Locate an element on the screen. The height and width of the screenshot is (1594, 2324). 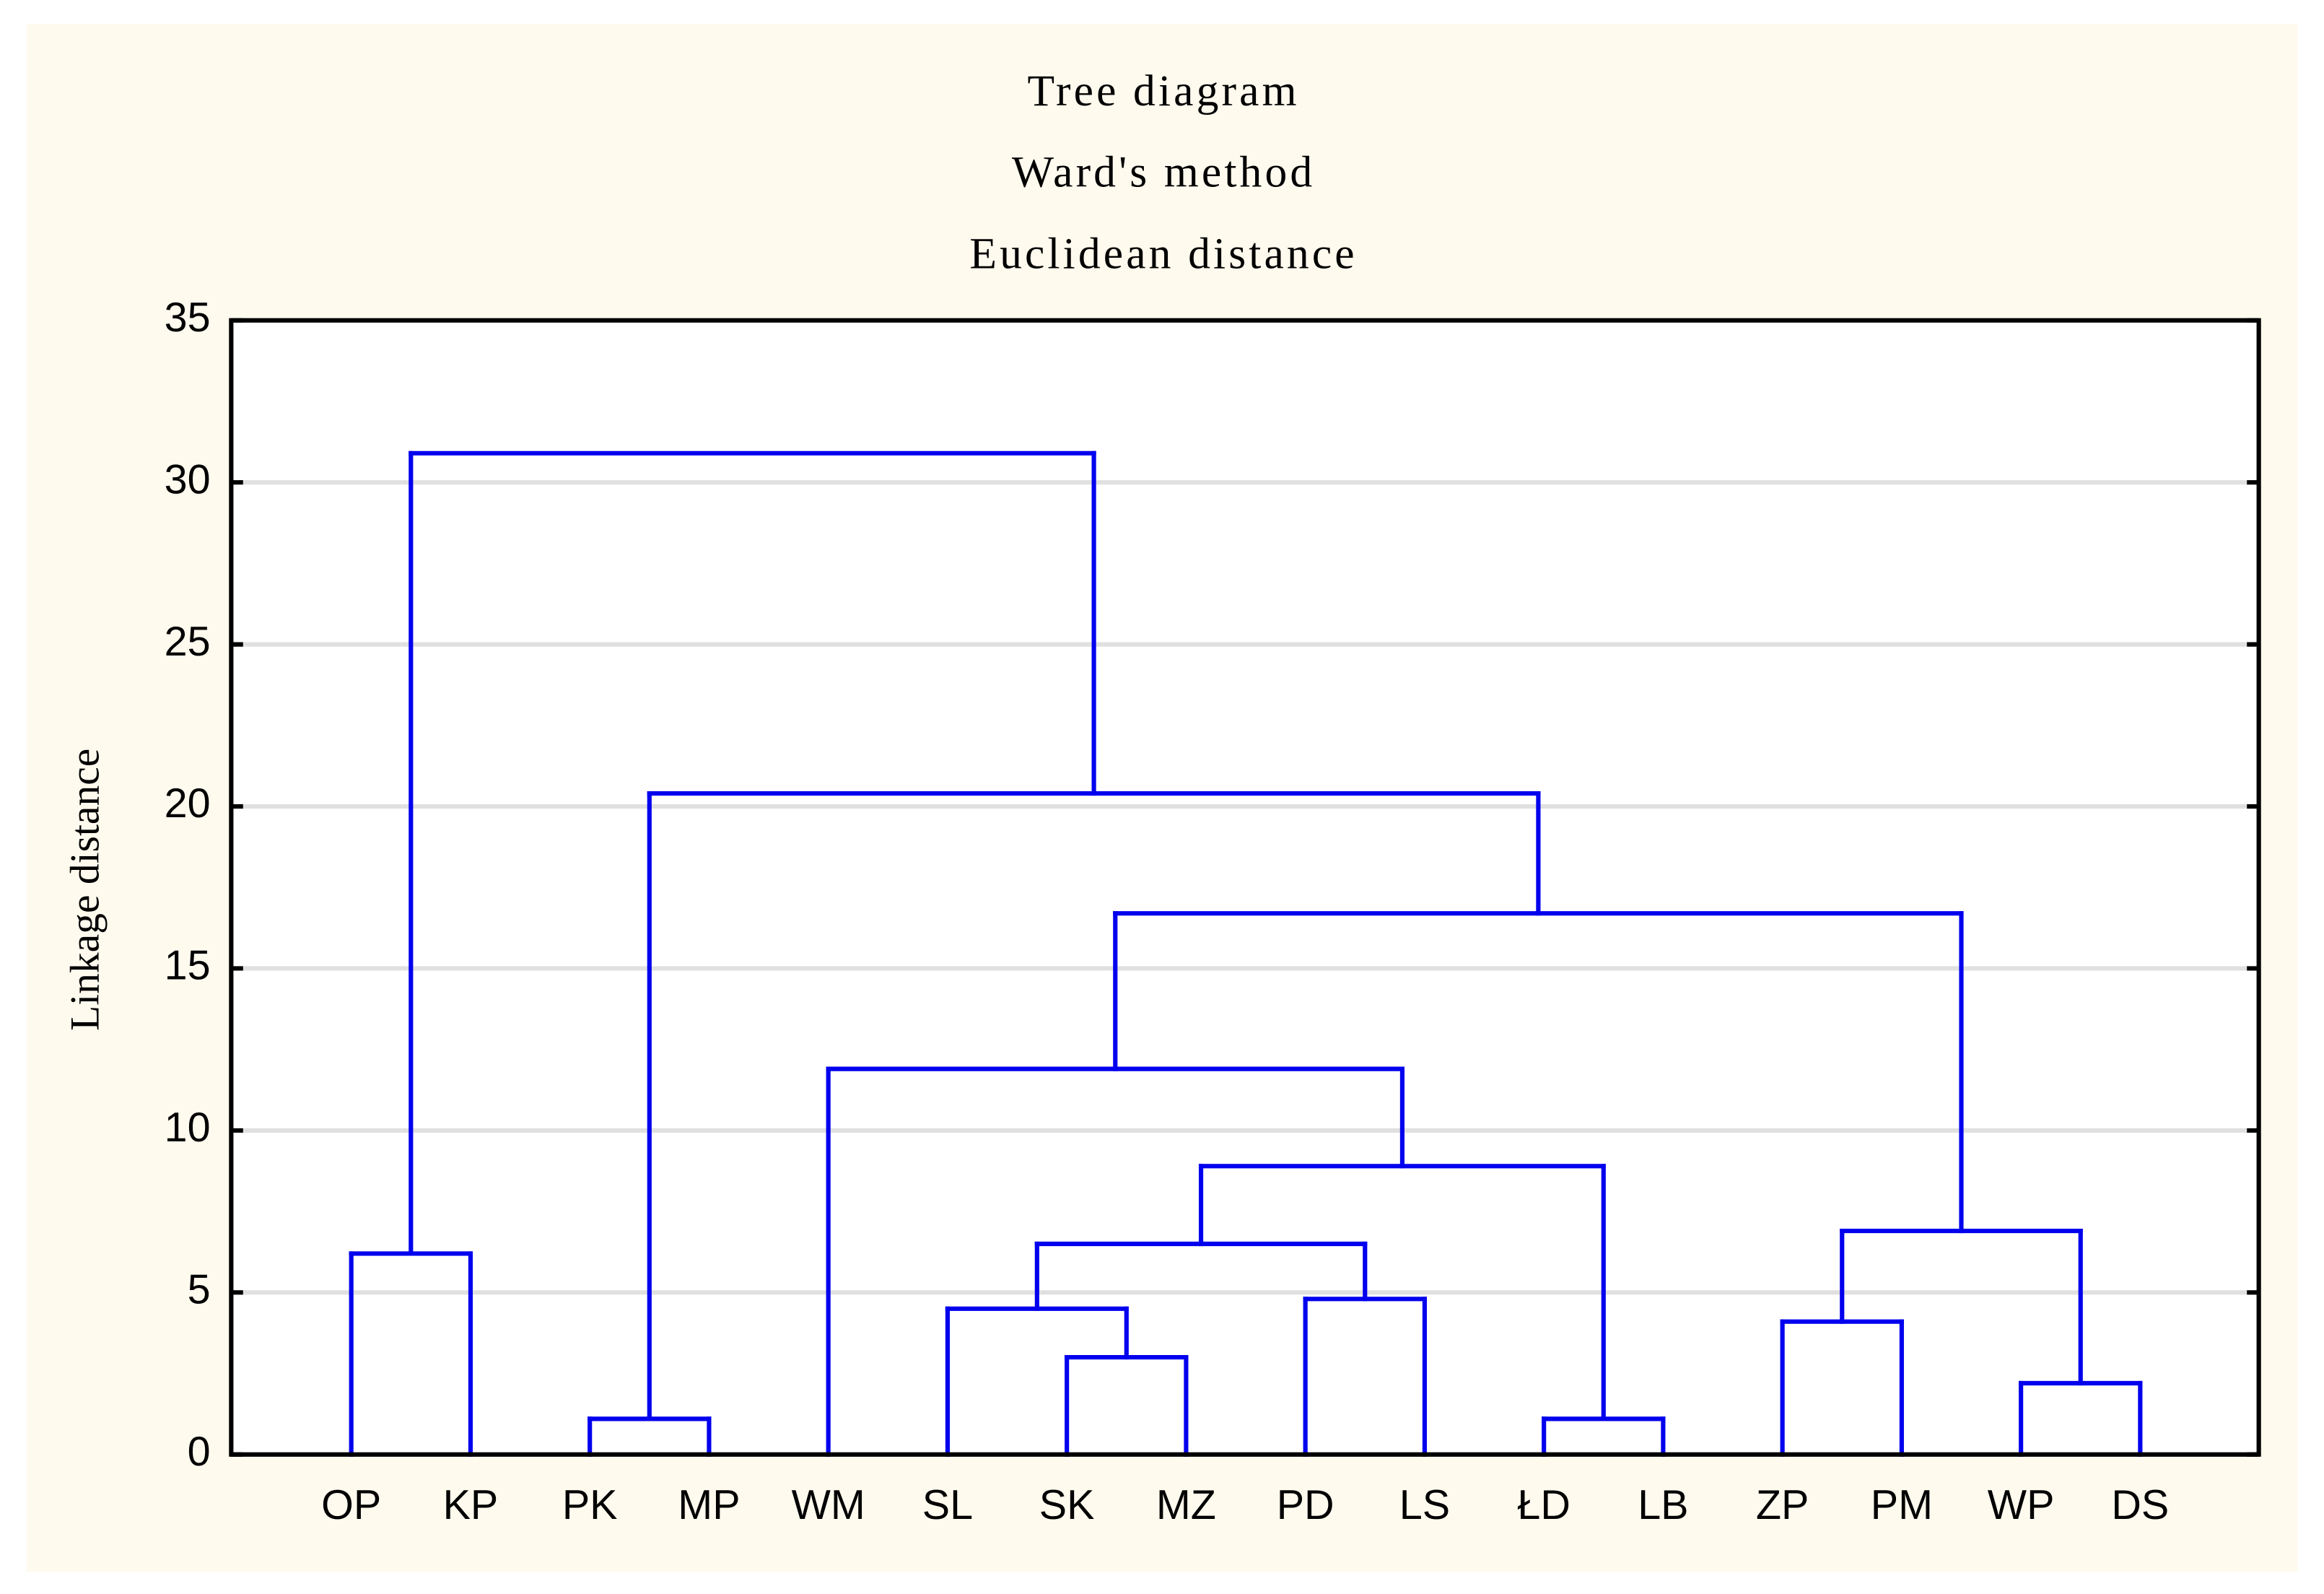
chart-subtitle: Euclidean distance is located at coordinates (1163, 255).